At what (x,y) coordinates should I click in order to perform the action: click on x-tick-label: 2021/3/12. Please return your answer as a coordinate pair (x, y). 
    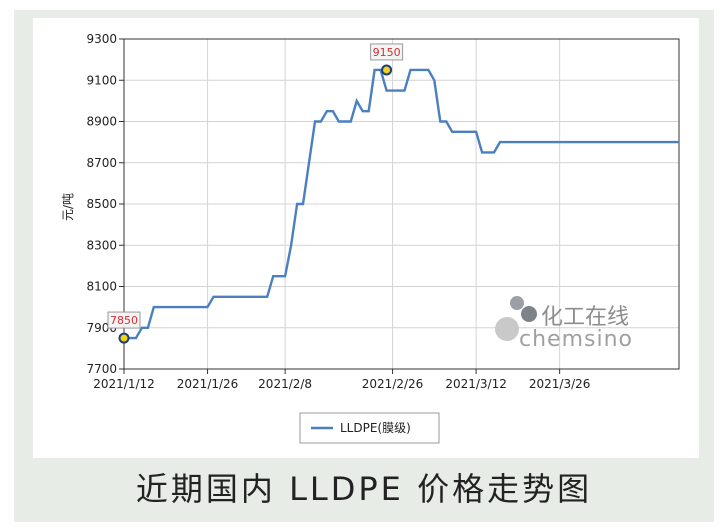
    Looking at the image, I should click on (476, 384).